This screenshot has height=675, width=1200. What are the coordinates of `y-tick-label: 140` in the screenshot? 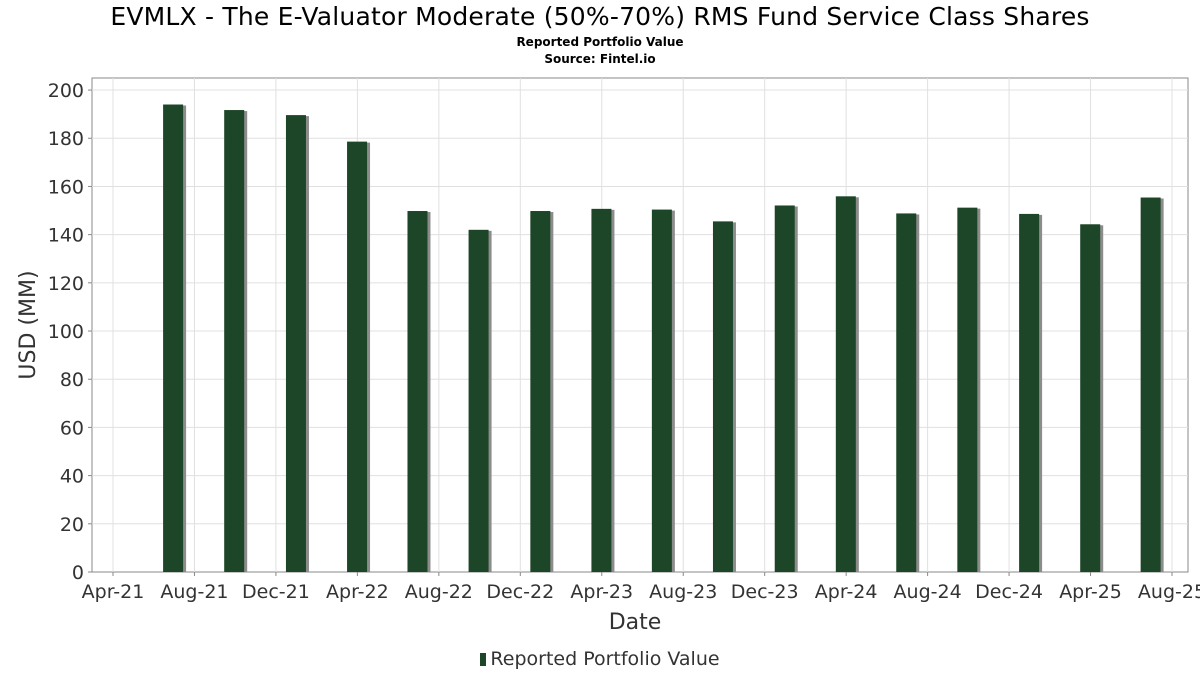 It's located at (66, 236).